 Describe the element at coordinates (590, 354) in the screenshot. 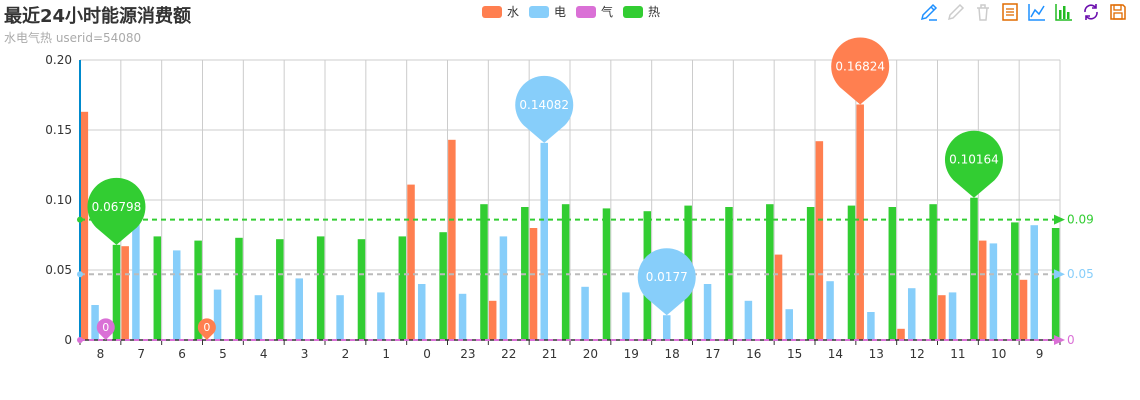

I see `x-tick-label: 20` at that location.